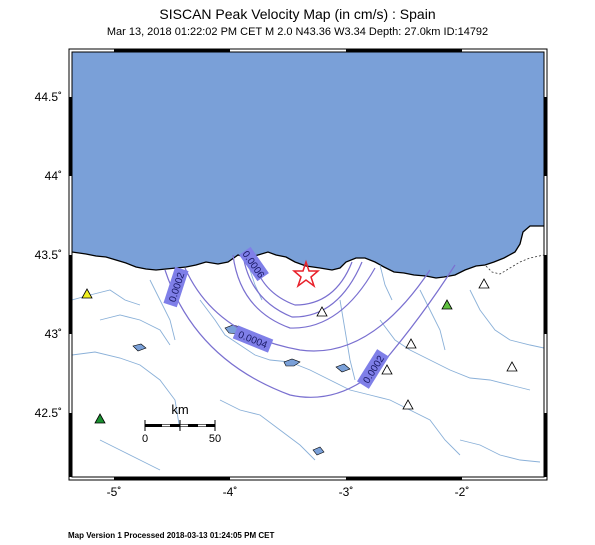 The image size is (595, 545). I want to click on lat-label: 43.5˚, so click(48, 255).